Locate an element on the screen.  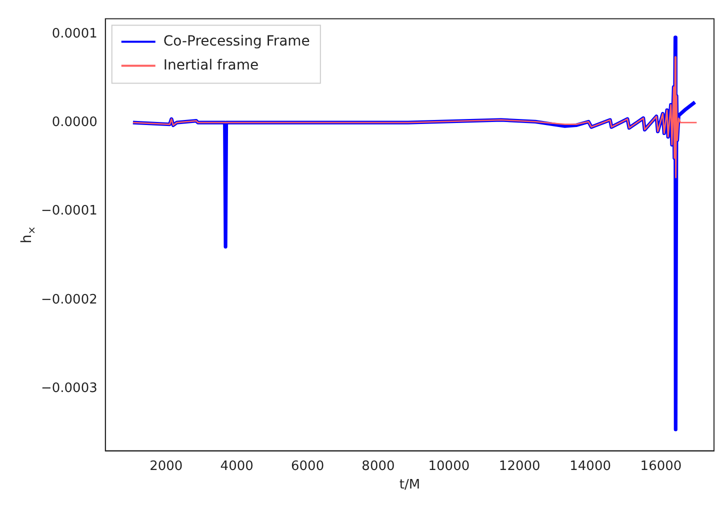
y-tick-label: −0.0001 is located at coordinates (69, 211).